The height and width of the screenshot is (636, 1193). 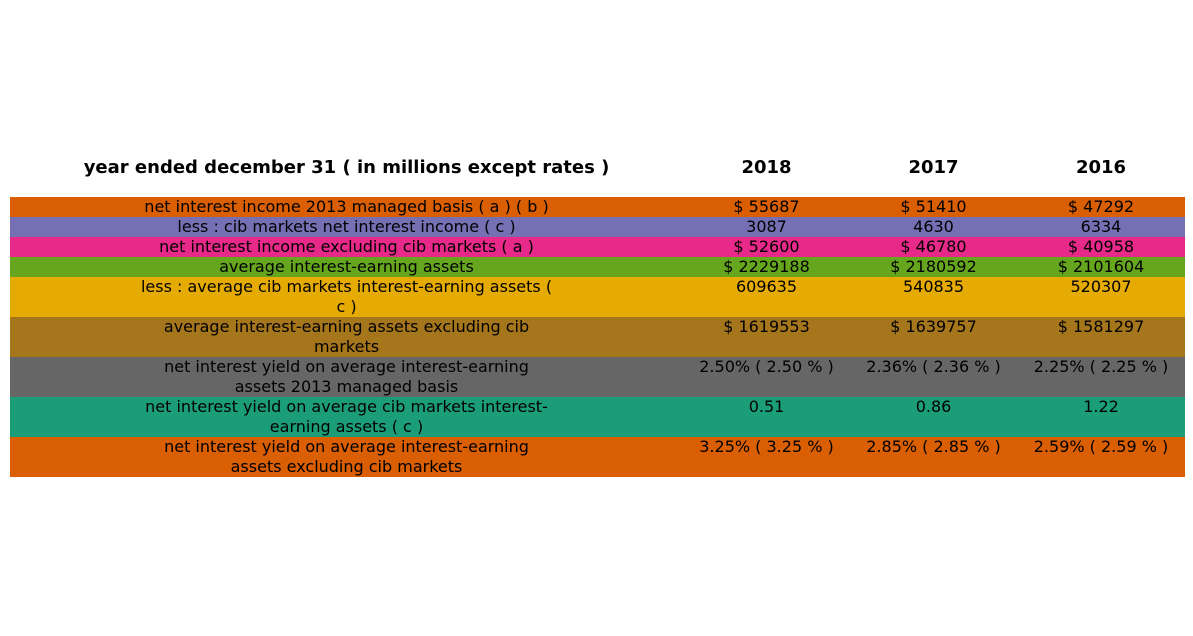 I want to click on row-value-2017: $ 51410, so click(x=933, y=206).